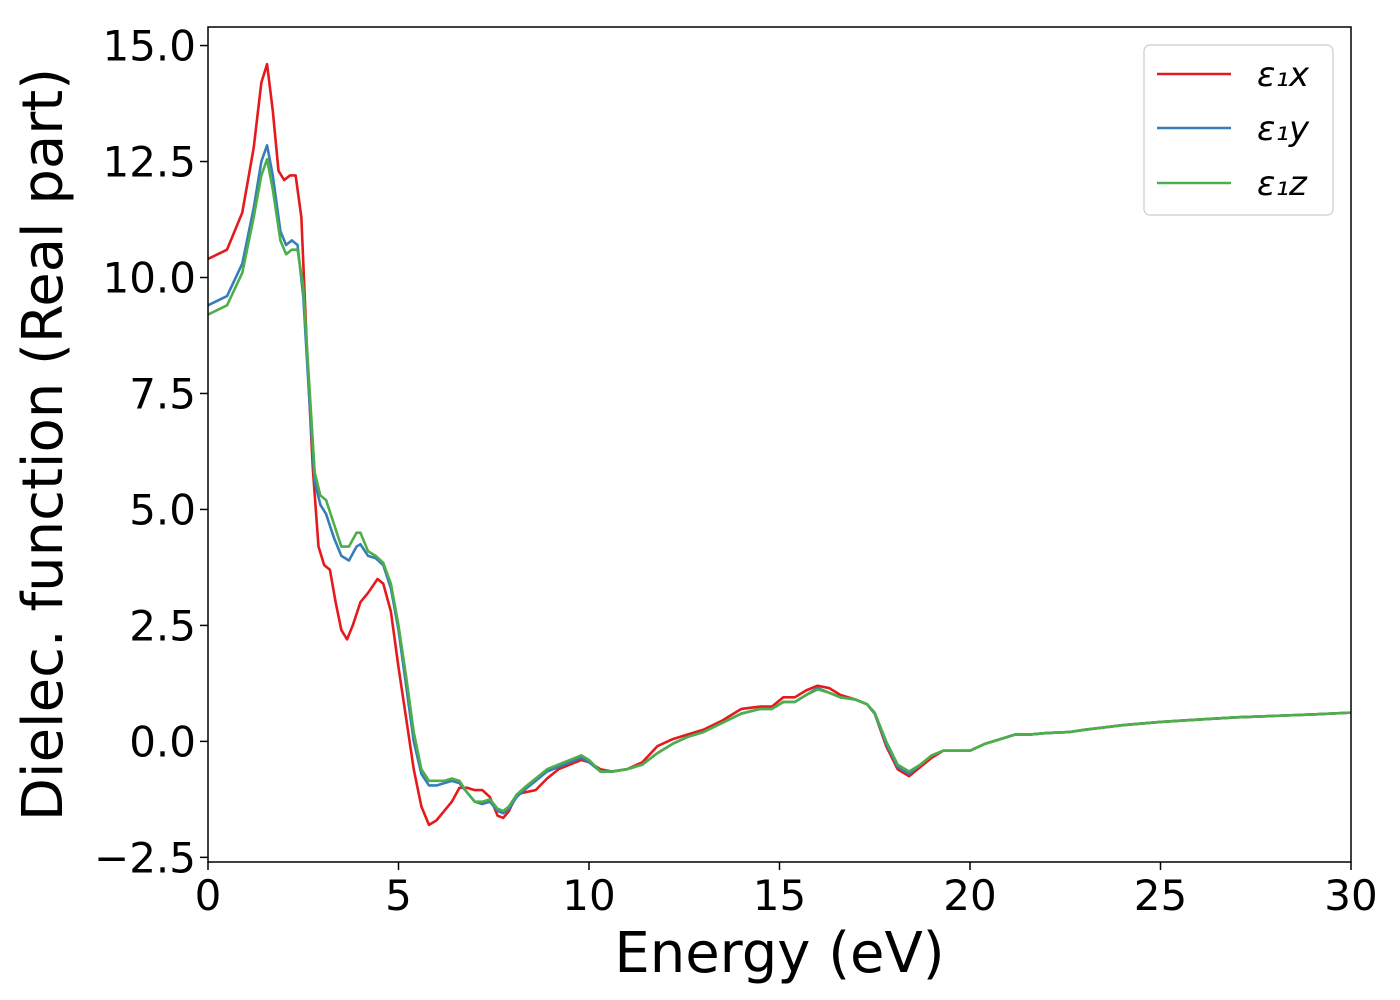 Image resolution: width=1400 pixels, height=1000 pixels. I want to click on x-tick-label: 30, so click(1350, 895).